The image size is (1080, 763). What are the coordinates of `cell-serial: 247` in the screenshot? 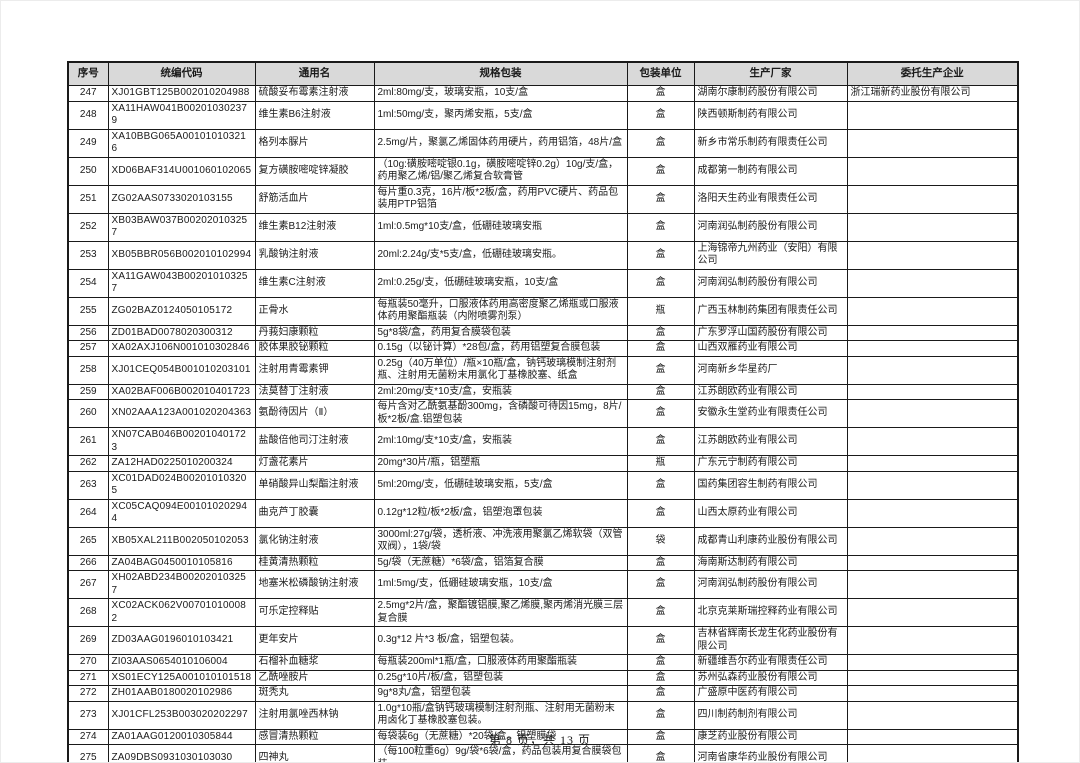 It's located at (88, 93).